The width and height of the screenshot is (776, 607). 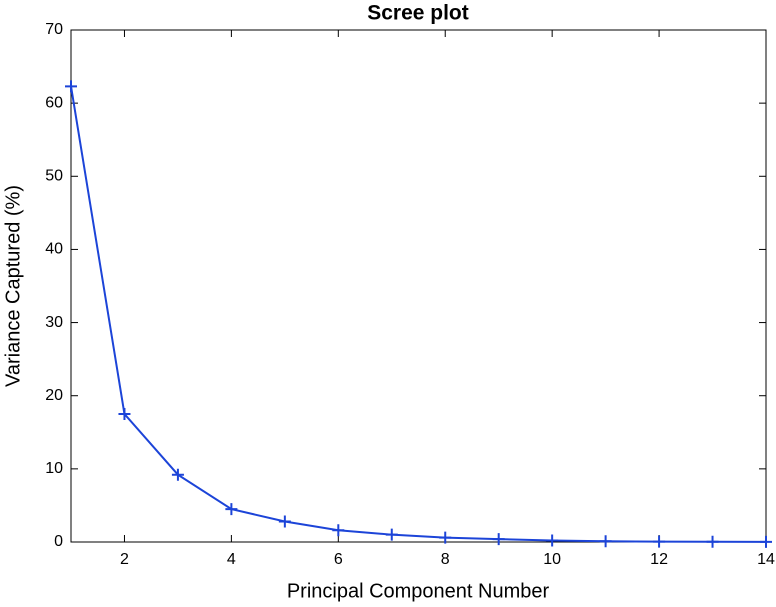 What do you see at coordinates (54, 468) in the screenshot?
I see `y-tick-label: 10` at bounding box center [54, 468].